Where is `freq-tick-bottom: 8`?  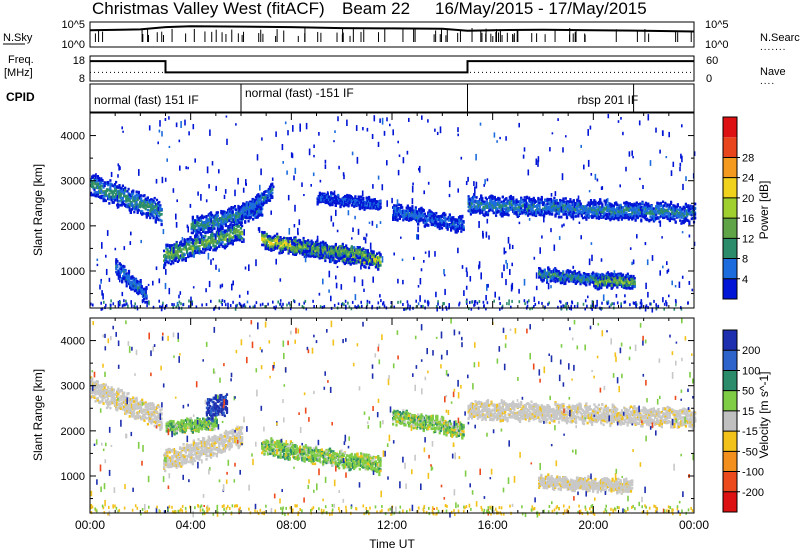 freq-tick-bottom: 8 is located at coordinates (82, 79).